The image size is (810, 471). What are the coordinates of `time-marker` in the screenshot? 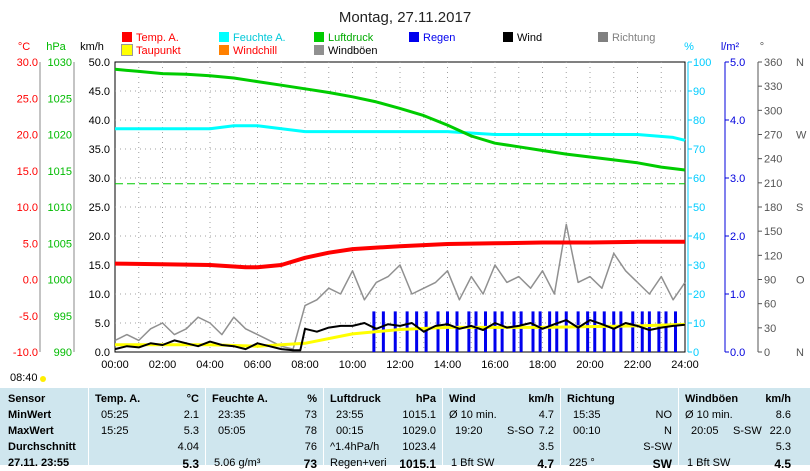 It's located at (43, 379).